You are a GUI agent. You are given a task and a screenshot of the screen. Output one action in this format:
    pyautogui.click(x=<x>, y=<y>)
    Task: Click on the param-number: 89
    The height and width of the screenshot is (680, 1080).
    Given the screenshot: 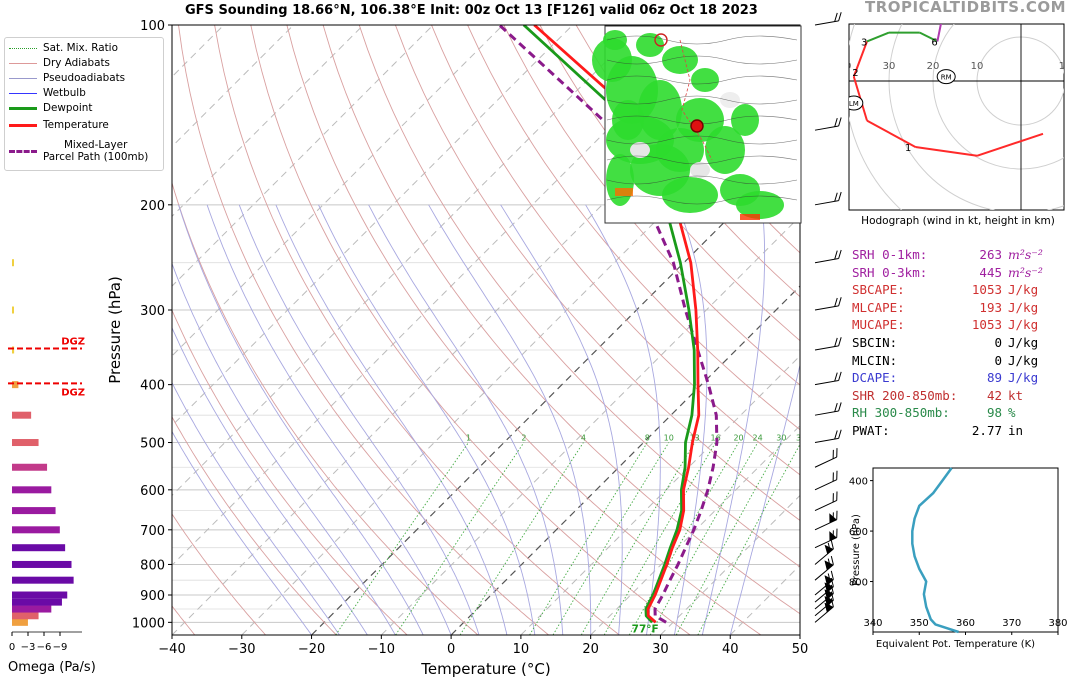 What is the action you would take?
    pyautogui.click(x=994, y=378)
    